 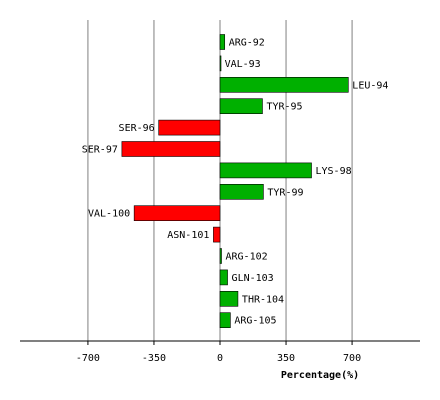 What do you see at coordinates (284, 107) in the screenshot?
I see `bar-label-tyr-95: TYR-95` at bounding box center [284, 107].